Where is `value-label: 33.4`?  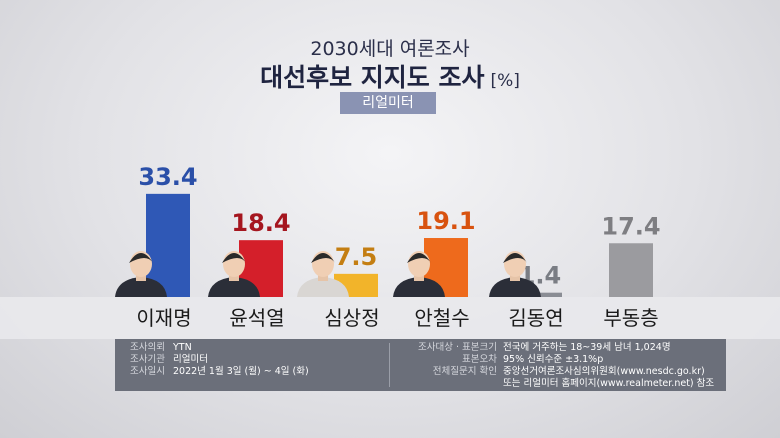 value-label: 33.4 is located at coordinates (167, 177).